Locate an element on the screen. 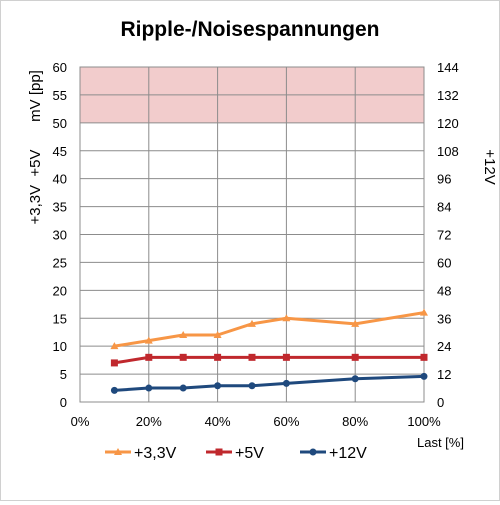  y-left-tick-label: 60 is located at coordinates (60, 67).